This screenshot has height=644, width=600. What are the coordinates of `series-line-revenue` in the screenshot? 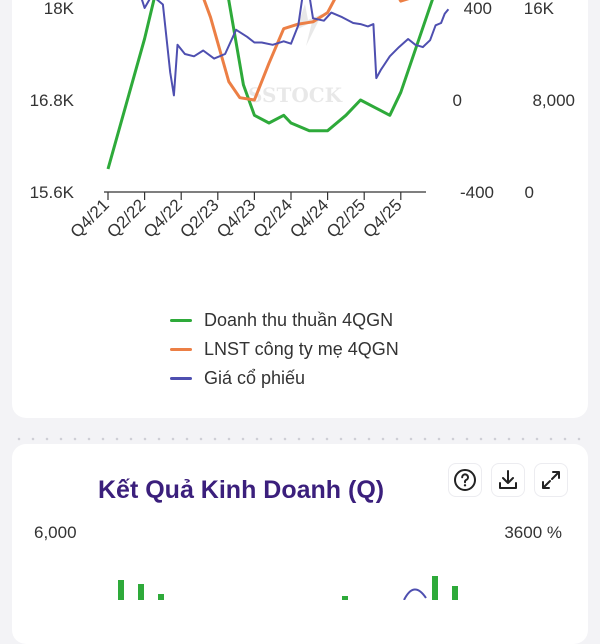 It's located at (270, 85).